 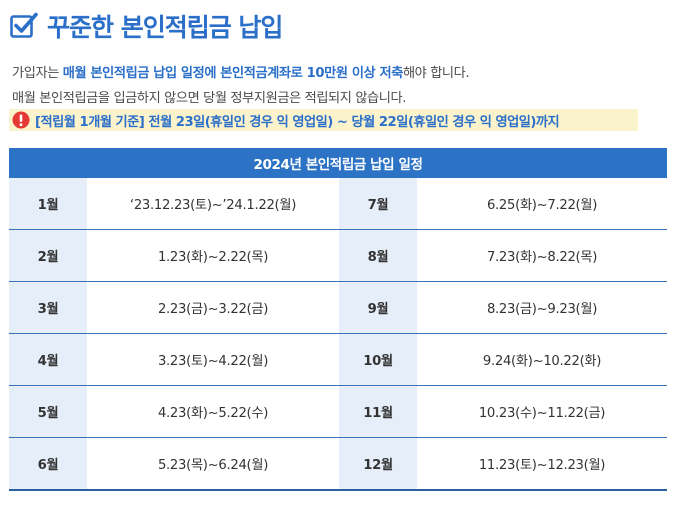 I want to click on table-row: 3월 2.23(금)~3.22(금) 9월 8.23(금)~9.23(월), so click(x=338, y=307).